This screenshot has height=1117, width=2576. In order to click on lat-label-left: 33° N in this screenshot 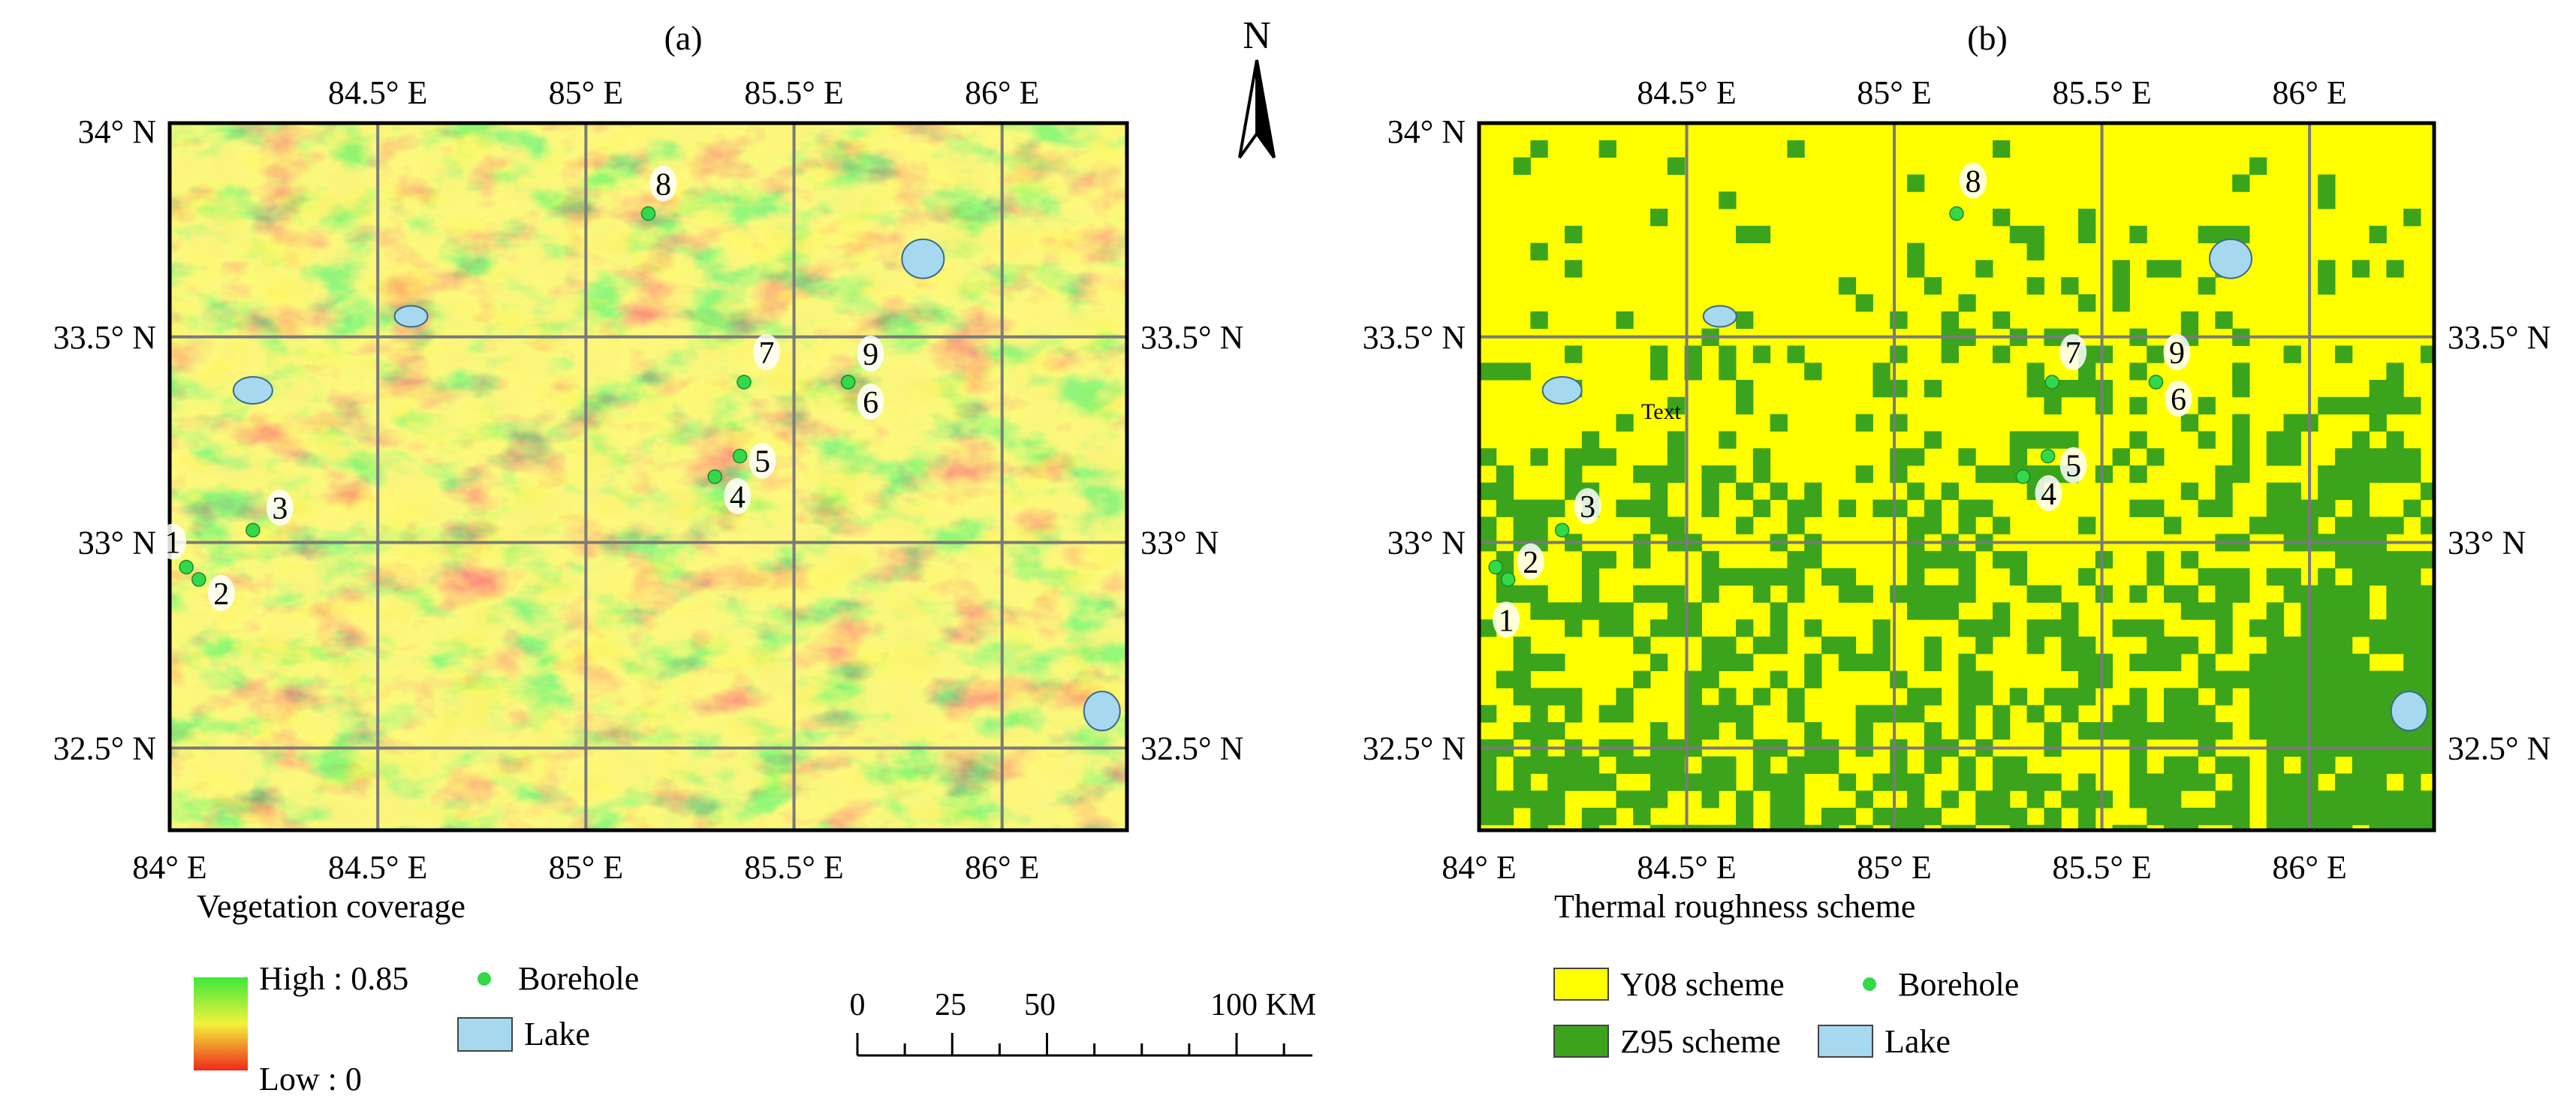, I will do `click(117, 544)`.